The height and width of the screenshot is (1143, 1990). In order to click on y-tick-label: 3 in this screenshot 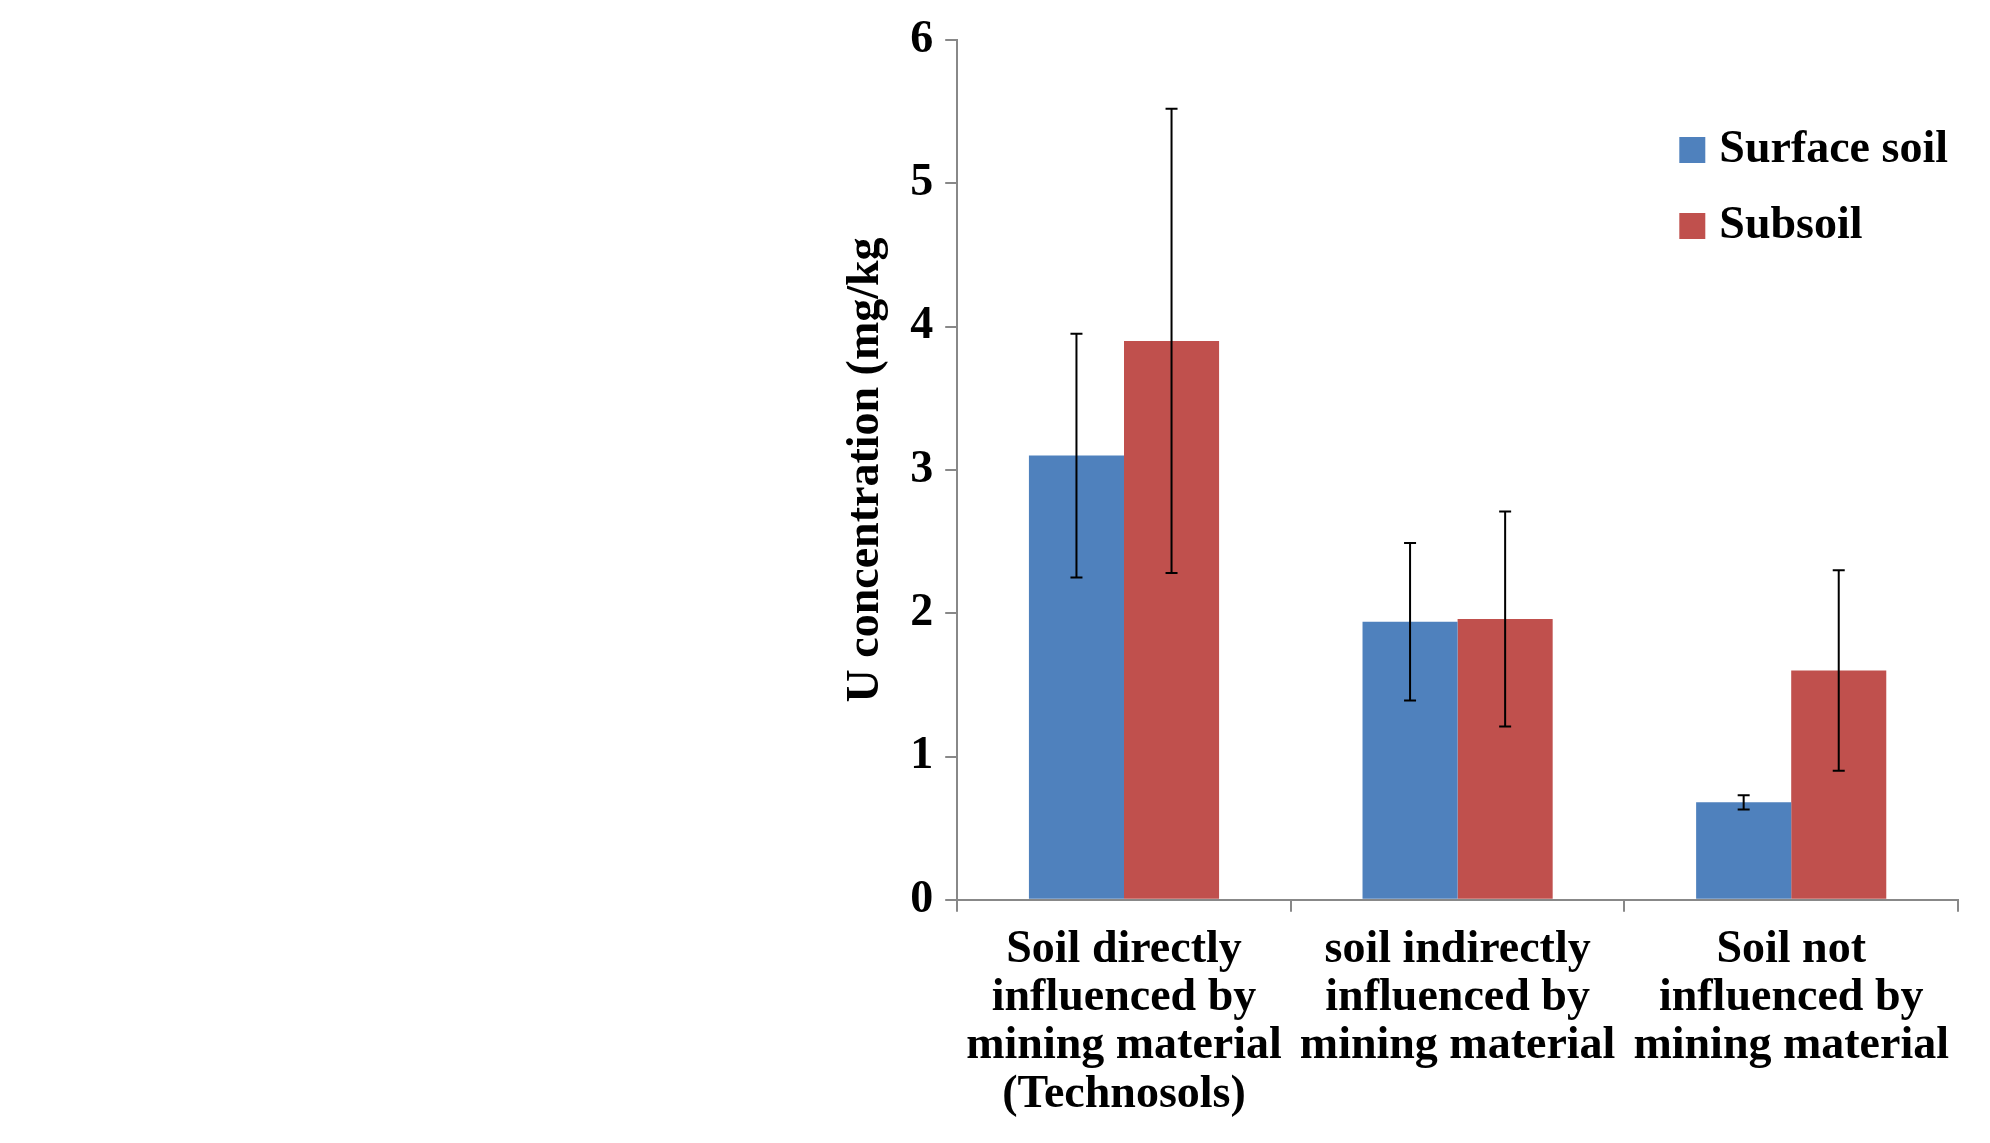, I will do `click(922, 466)`.